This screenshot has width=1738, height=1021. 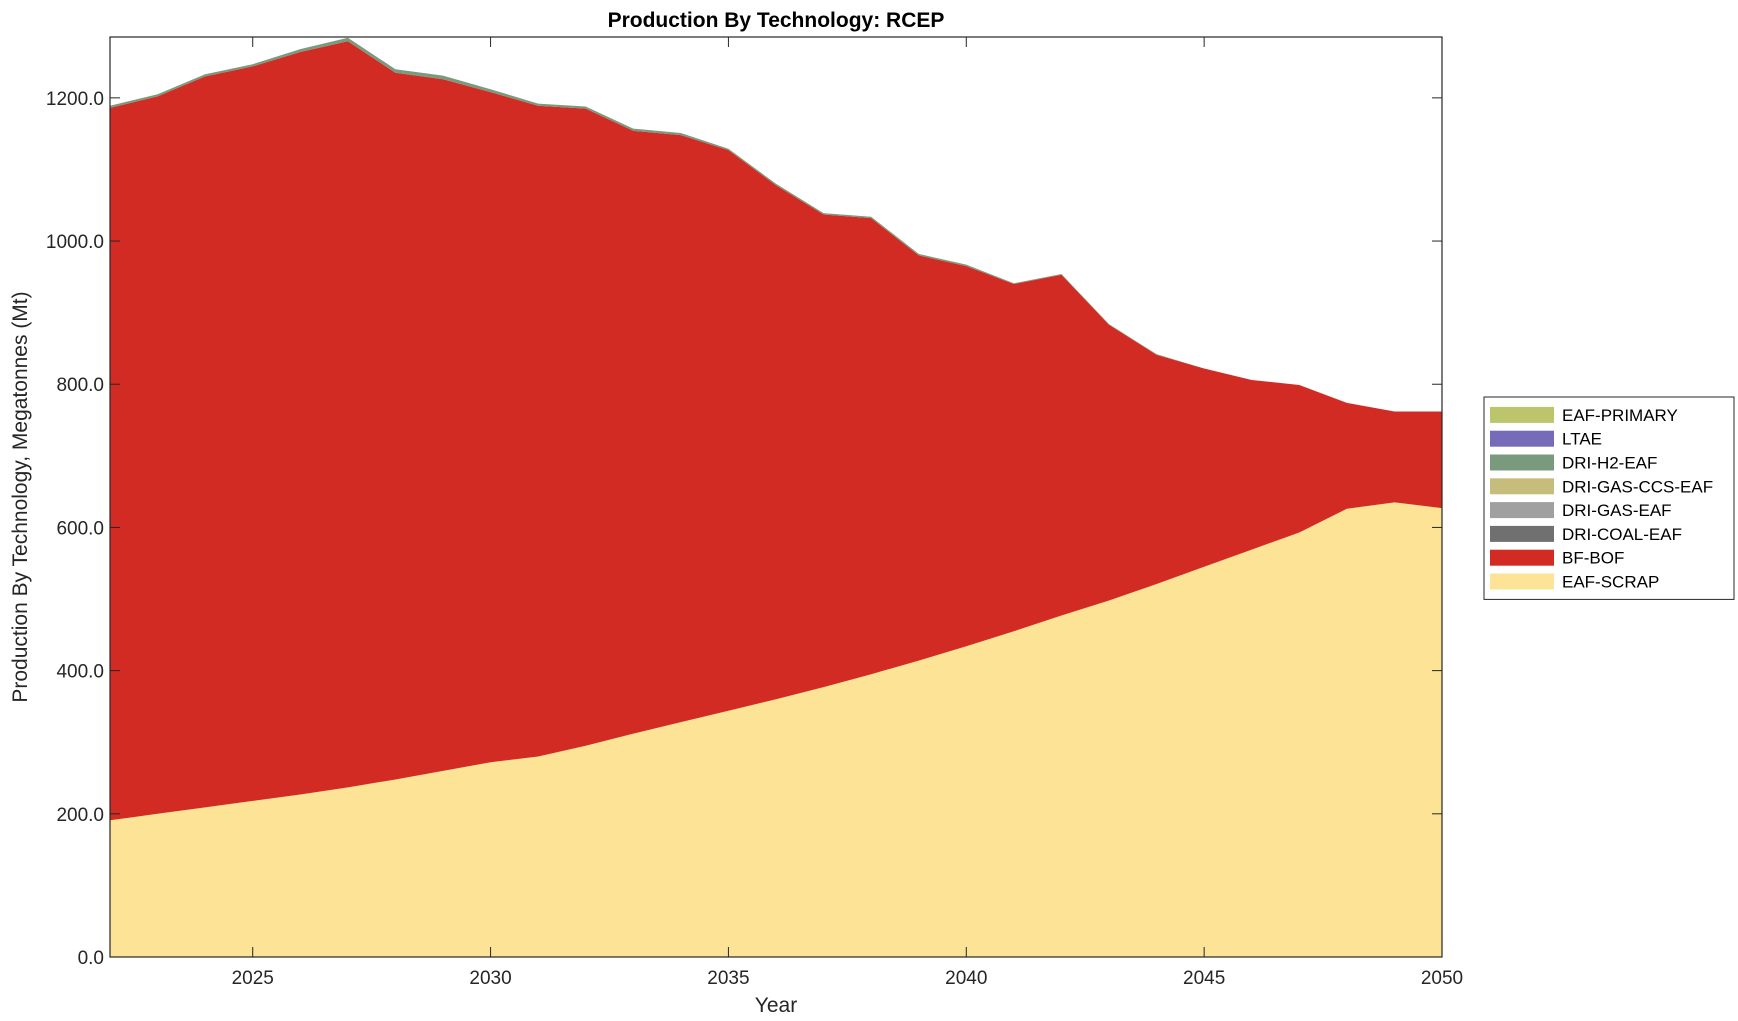 I want to click on legend-swatch-eaf-primary, so click(x=1522, y=414).